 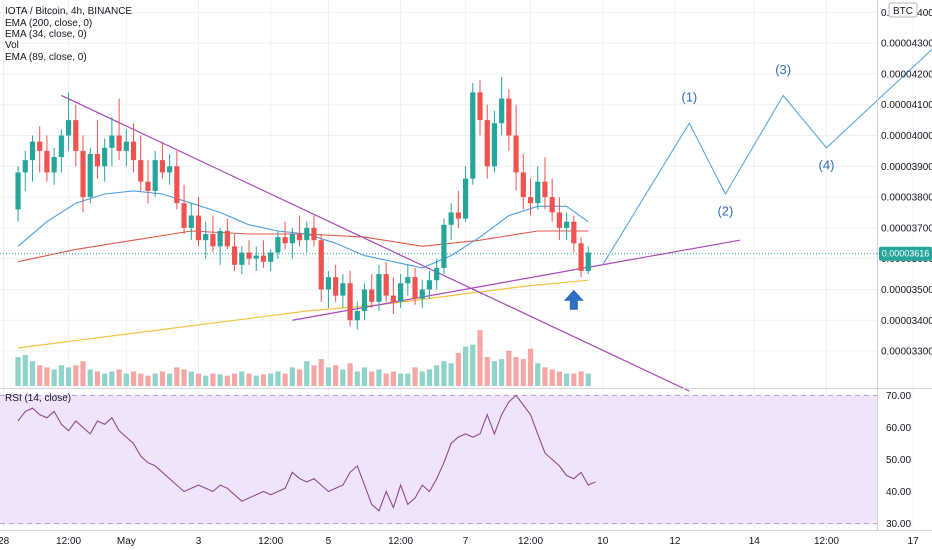 What do you see at coordinates (689, 97) in the screenshot?
I see `wave-label: (1)` at bounding box center [689, 97].